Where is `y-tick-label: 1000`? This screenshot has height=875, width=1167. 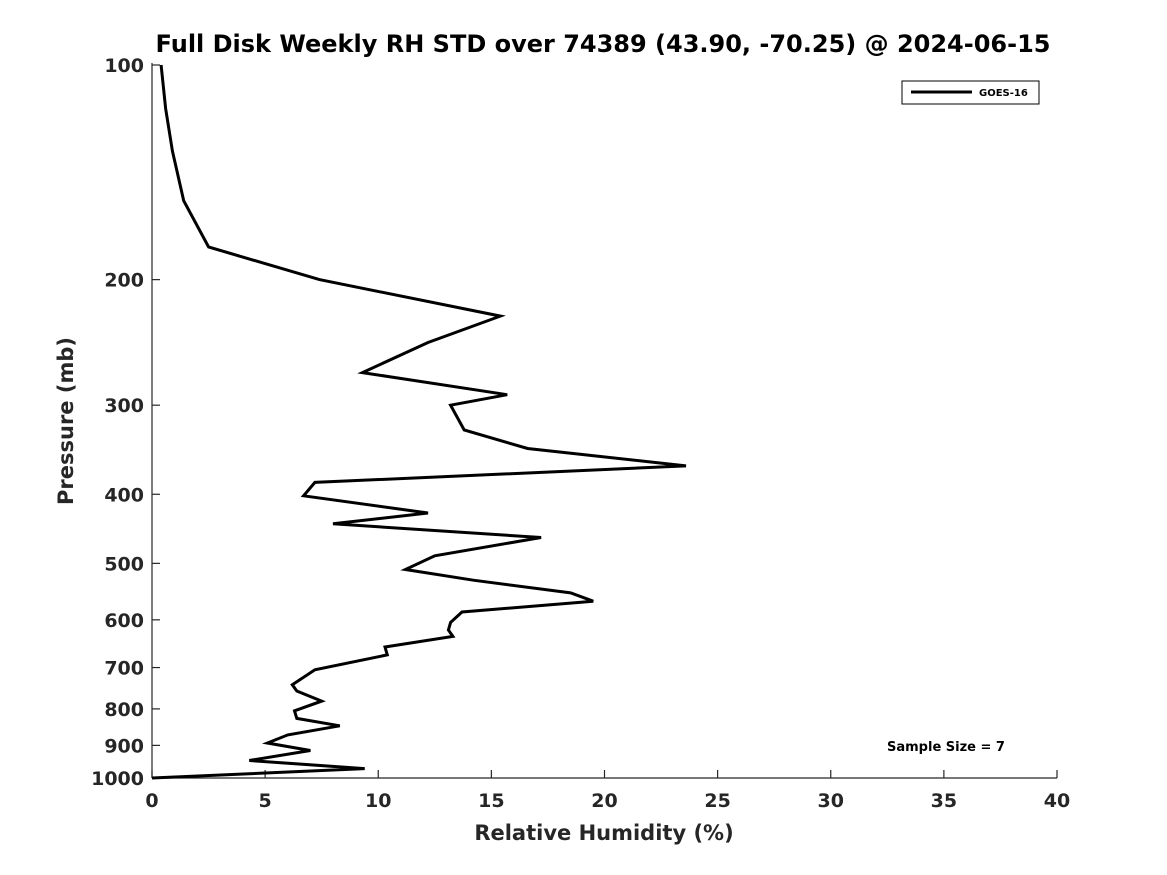 y-tick-label: 1000 is located at coordinates (117, 779).